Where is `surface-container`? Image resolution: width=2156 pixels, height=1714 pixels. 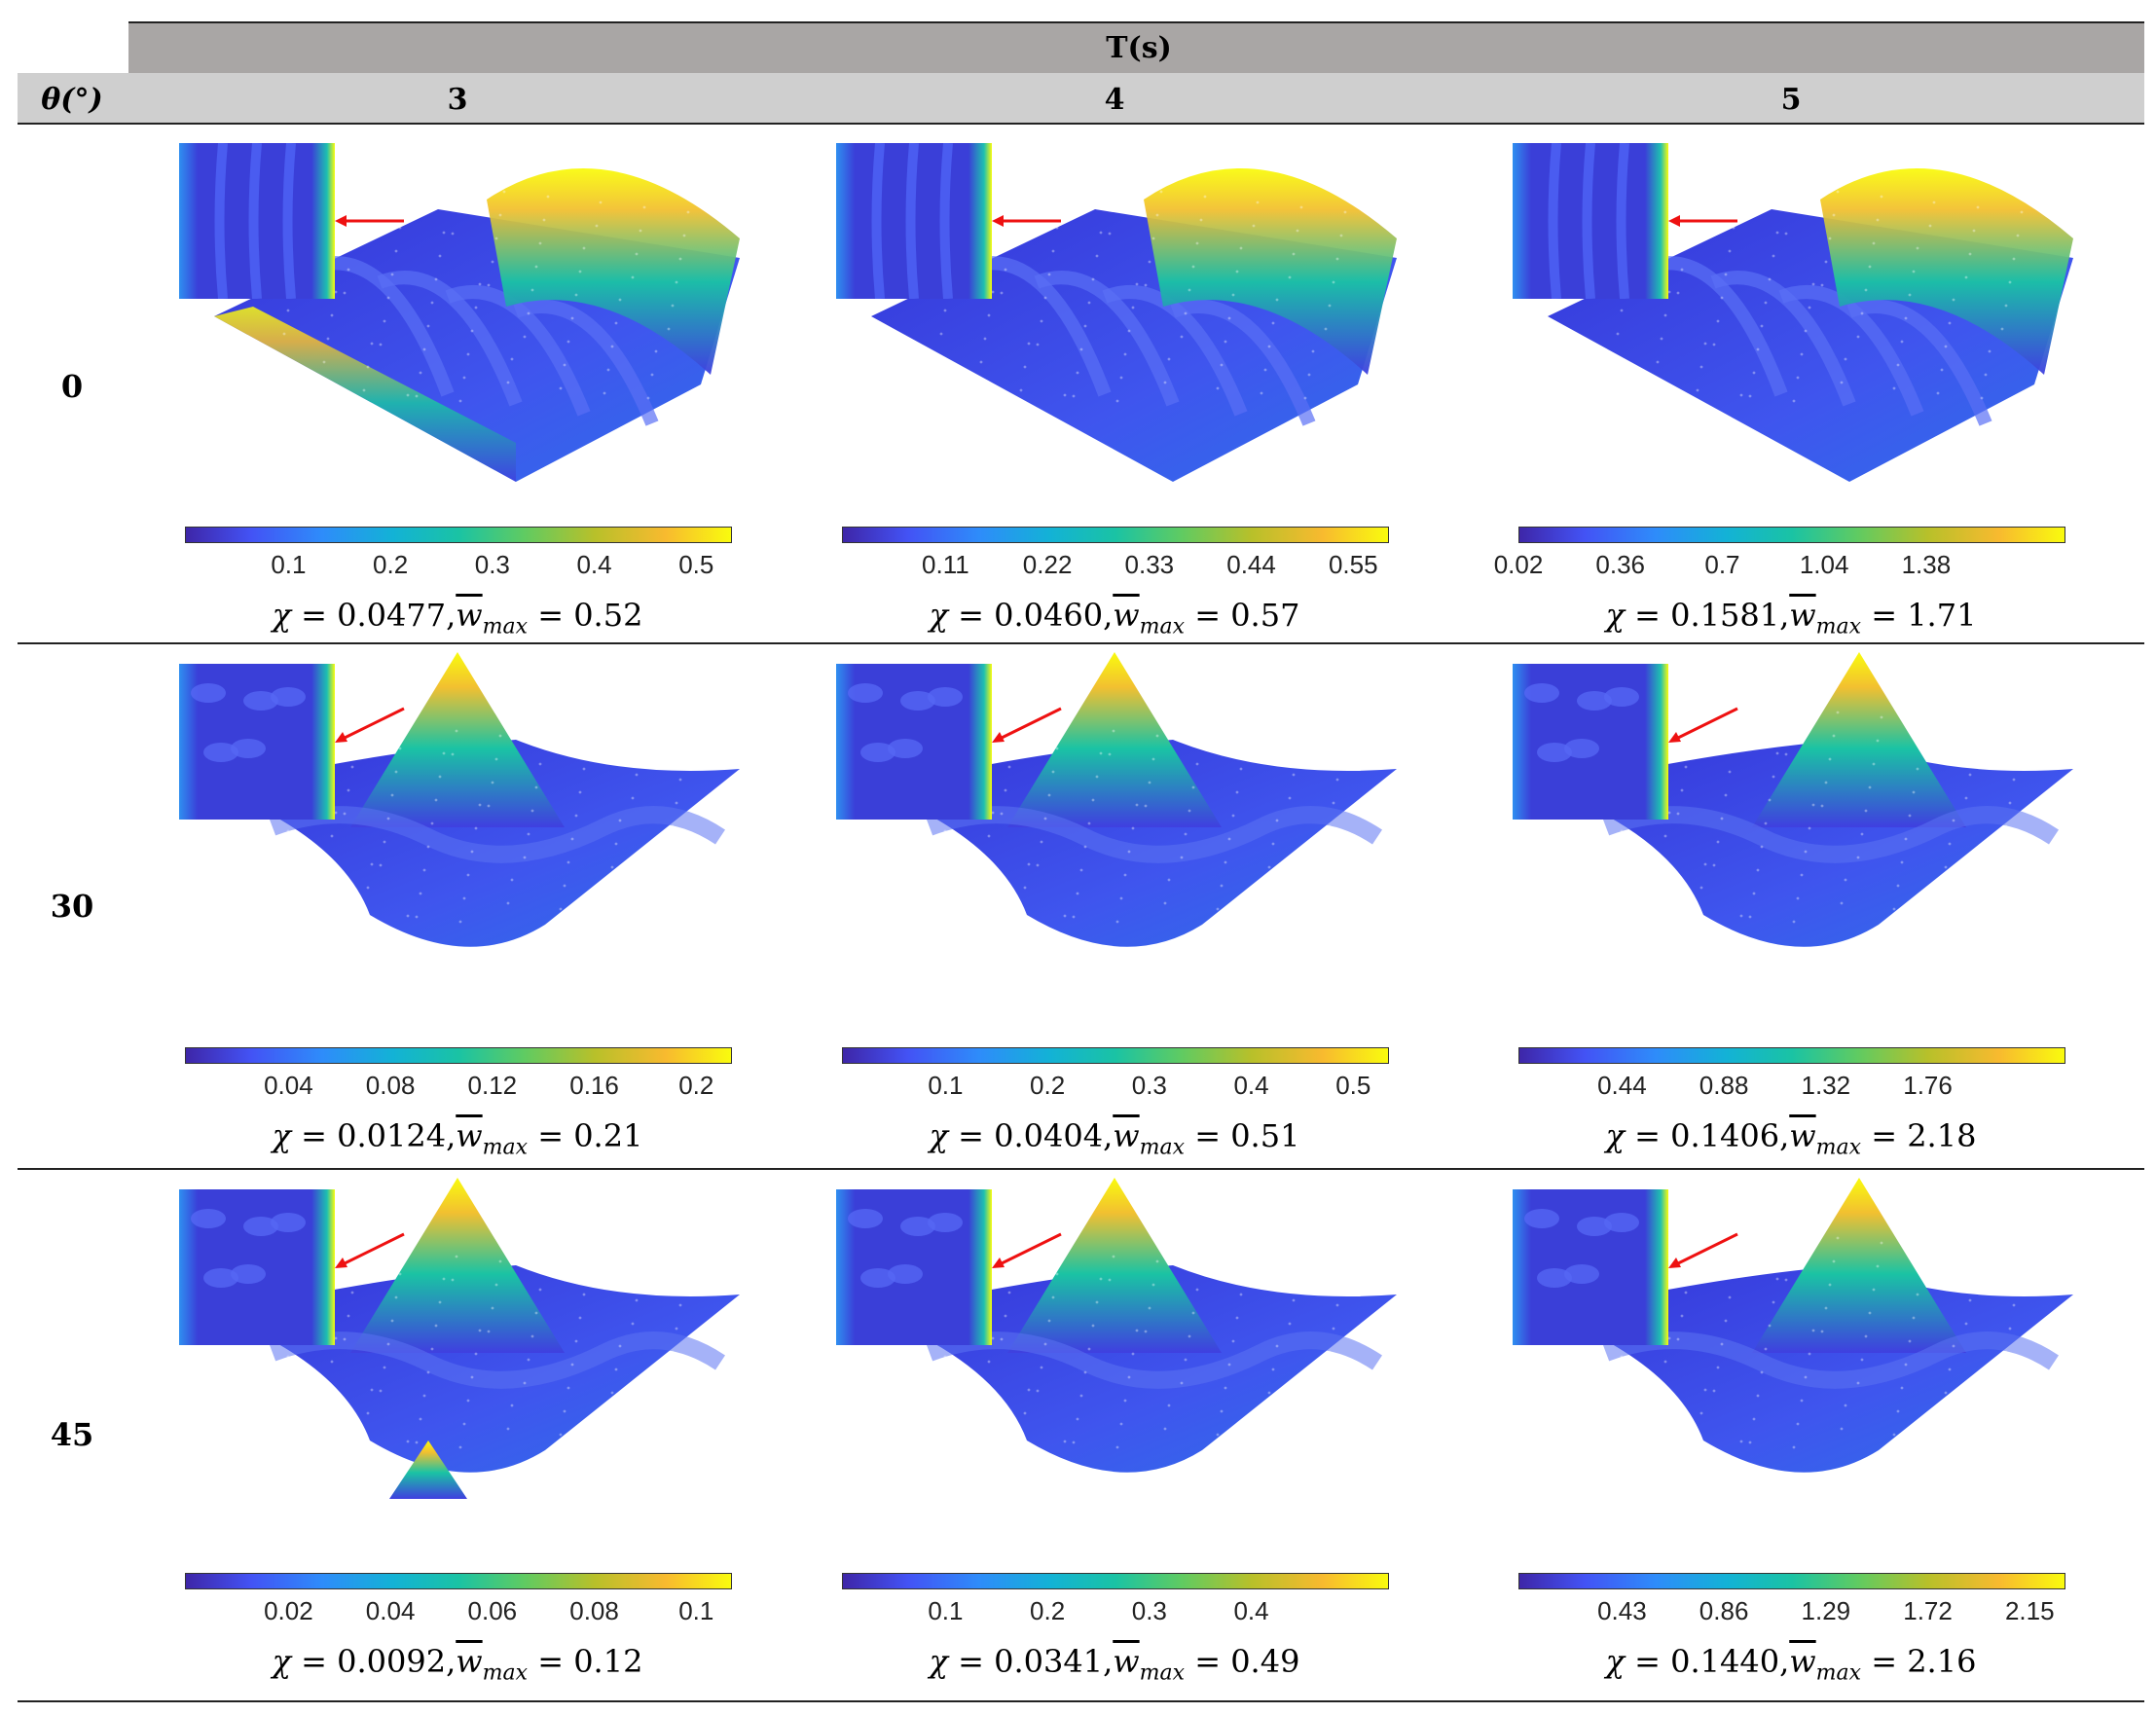
surface-container is located at coordinates (1144, 1389).